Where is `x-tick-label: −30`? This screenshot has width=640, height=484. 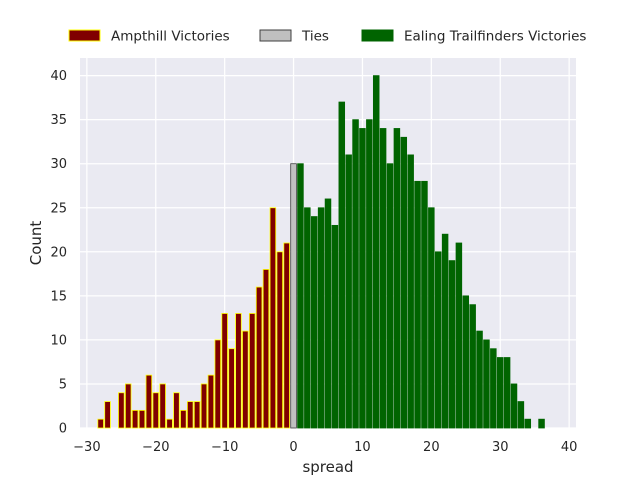
x-tick-label: −30 is located at coordinates (86, 447).